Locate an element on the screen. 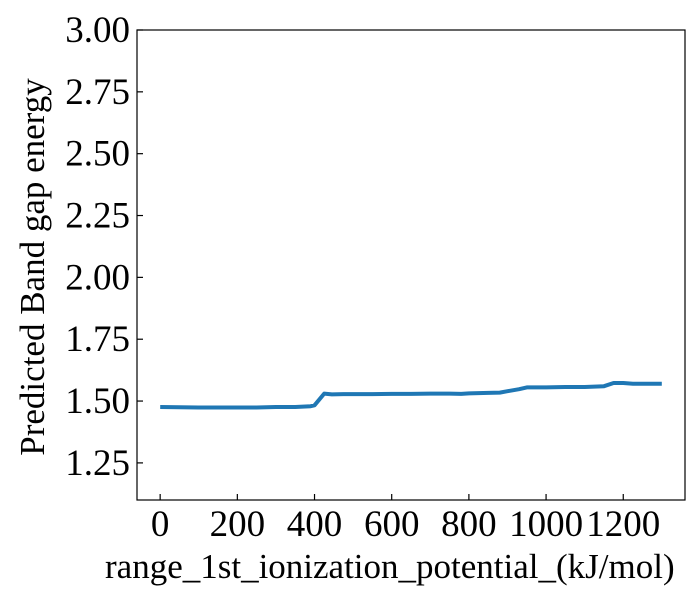 Image resolution: width=700 pixels, height=600 pixels. x-tick-label: 1200 is located at coordinates (623, 524).